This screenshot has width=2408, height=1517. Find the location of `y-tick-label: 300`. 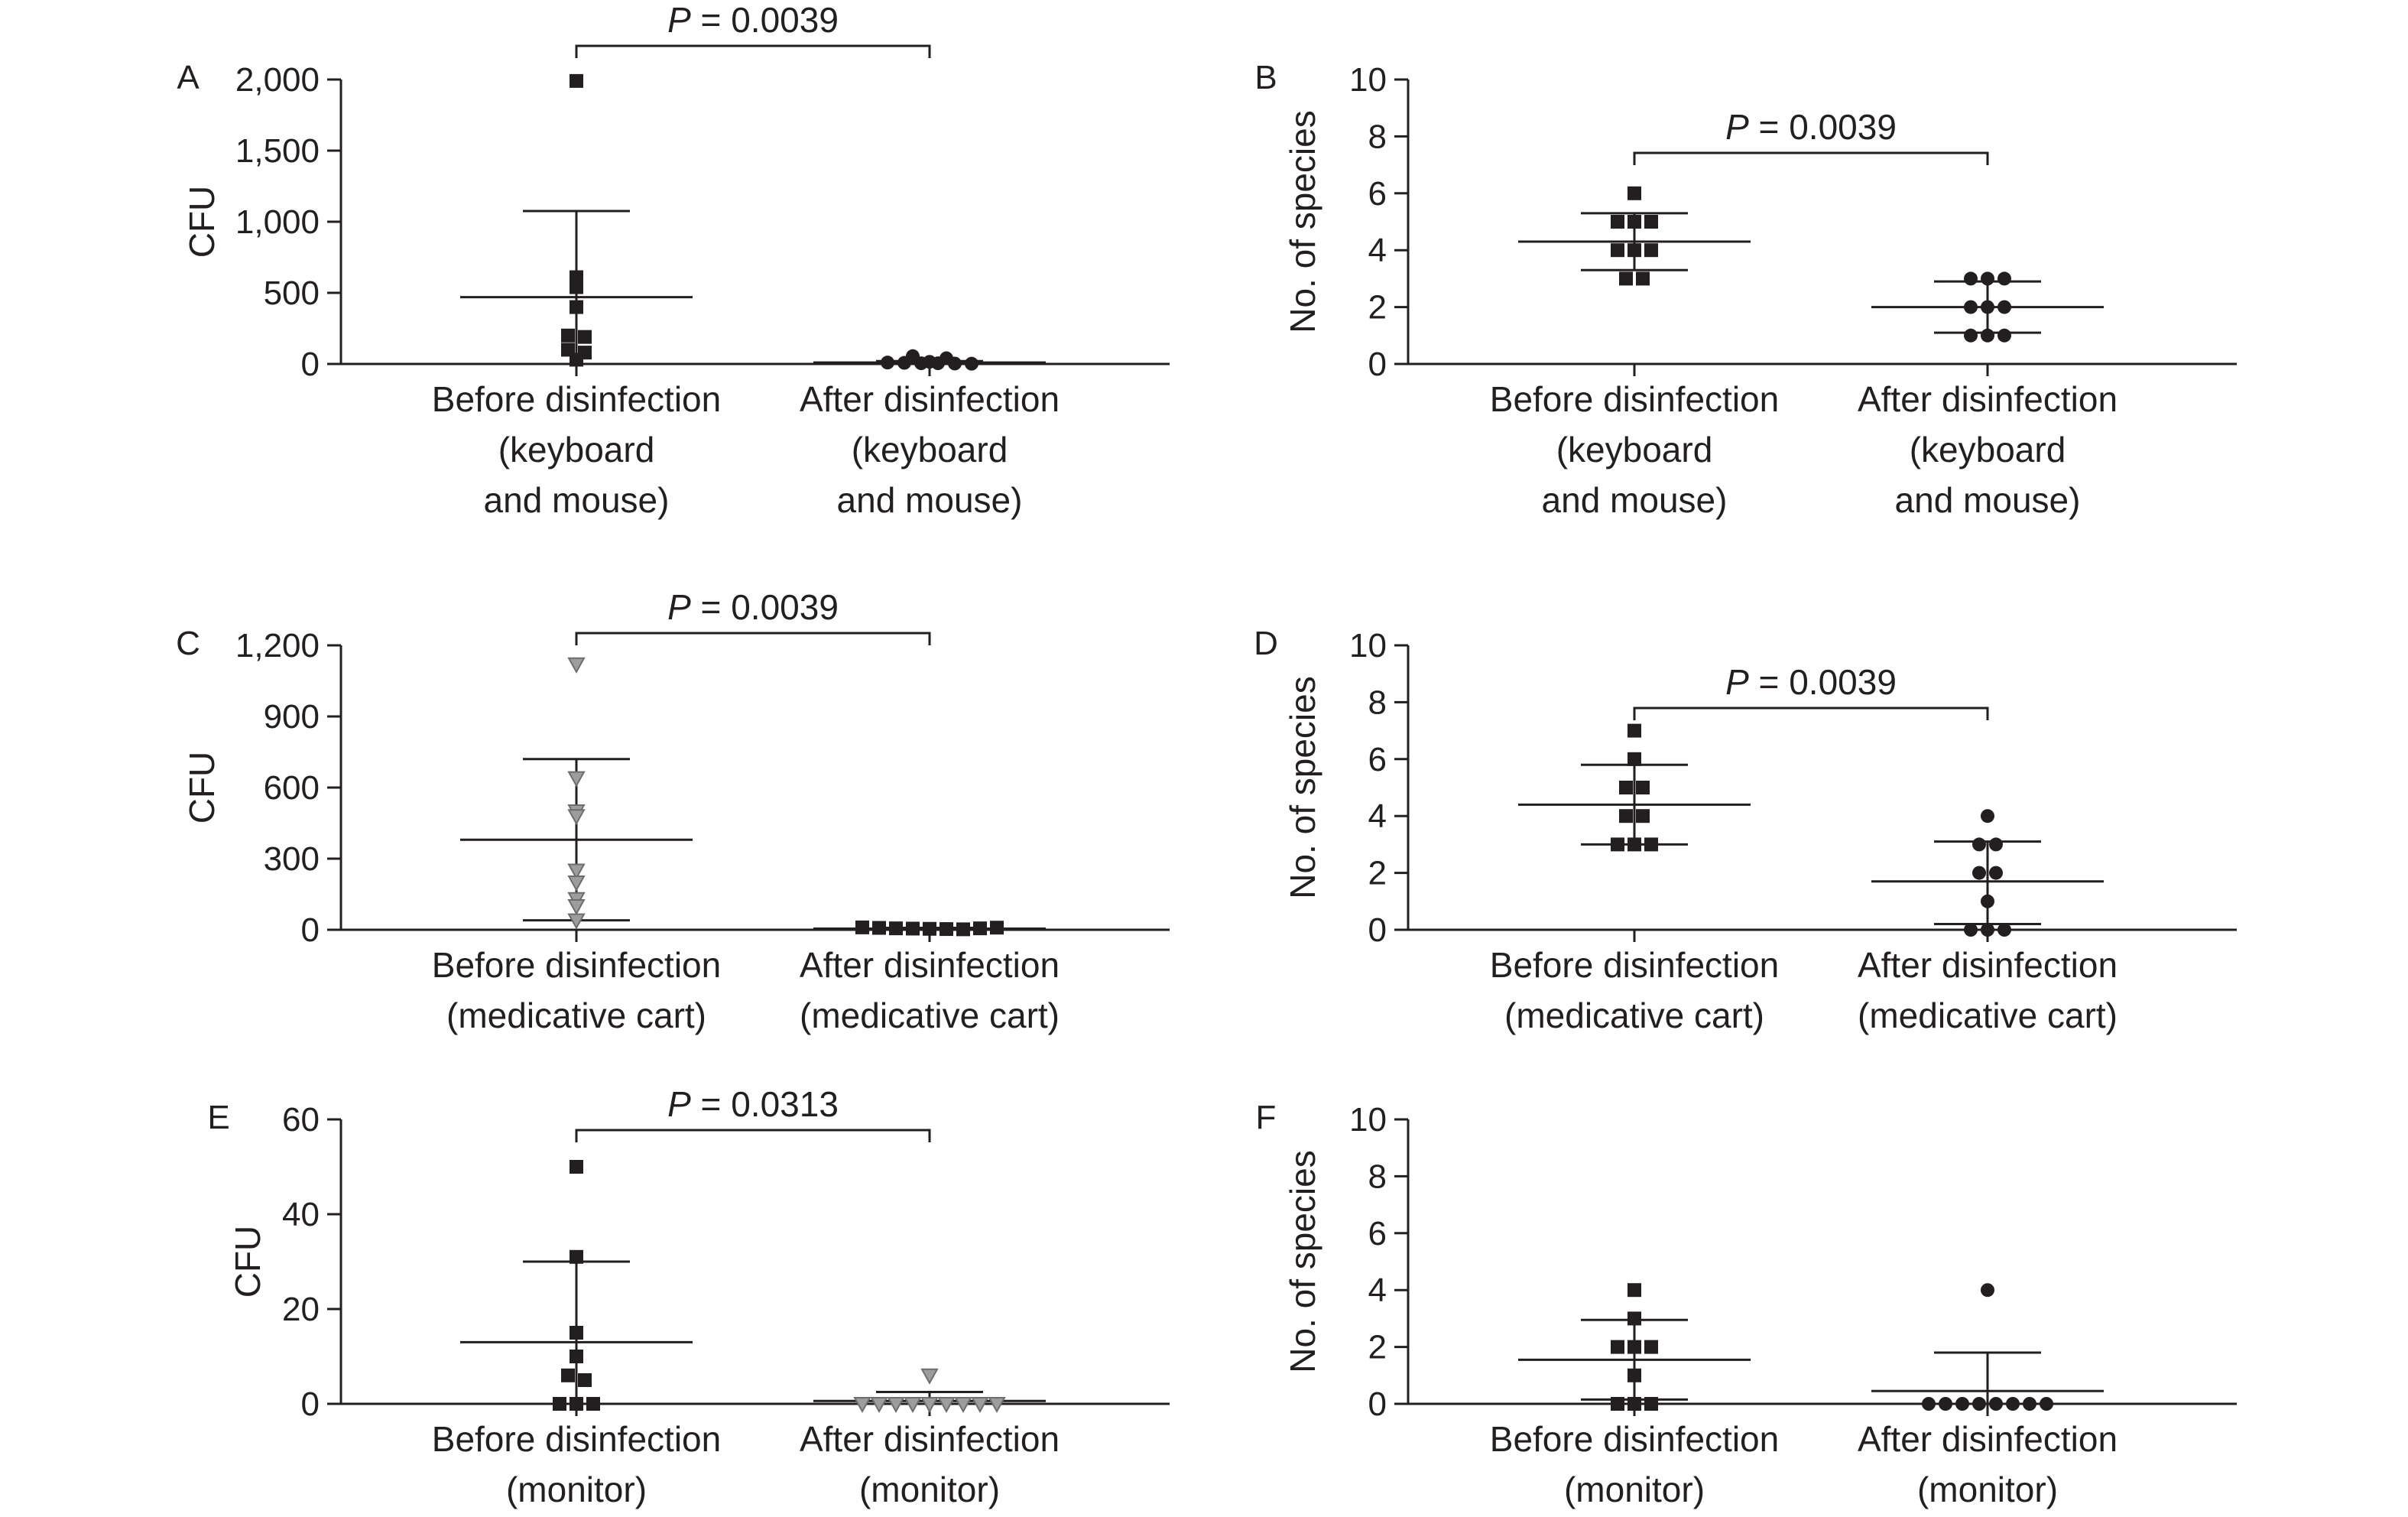

y-tick-label: 300 is located at coordinates (292, 859).